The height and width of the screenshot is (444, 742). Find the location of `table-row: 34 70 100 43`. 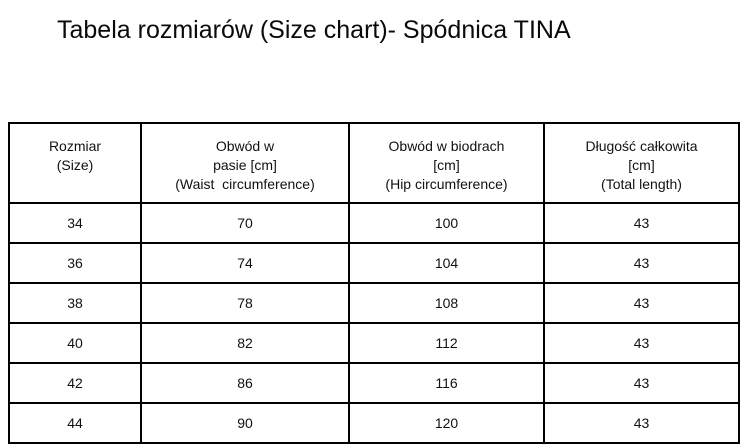

table-row: 34 70 100 43 is located at coordinates (374, 223).